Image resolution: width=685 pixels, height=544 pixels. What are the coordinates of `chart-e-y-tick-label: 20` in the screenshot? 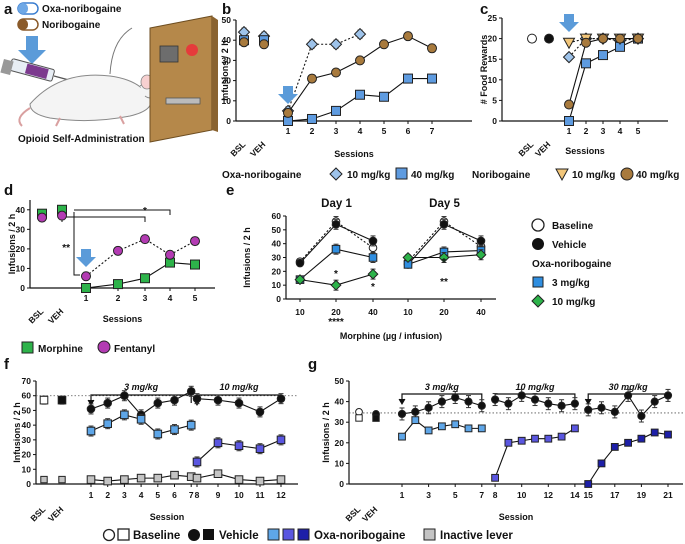 It's located at (277, 271).